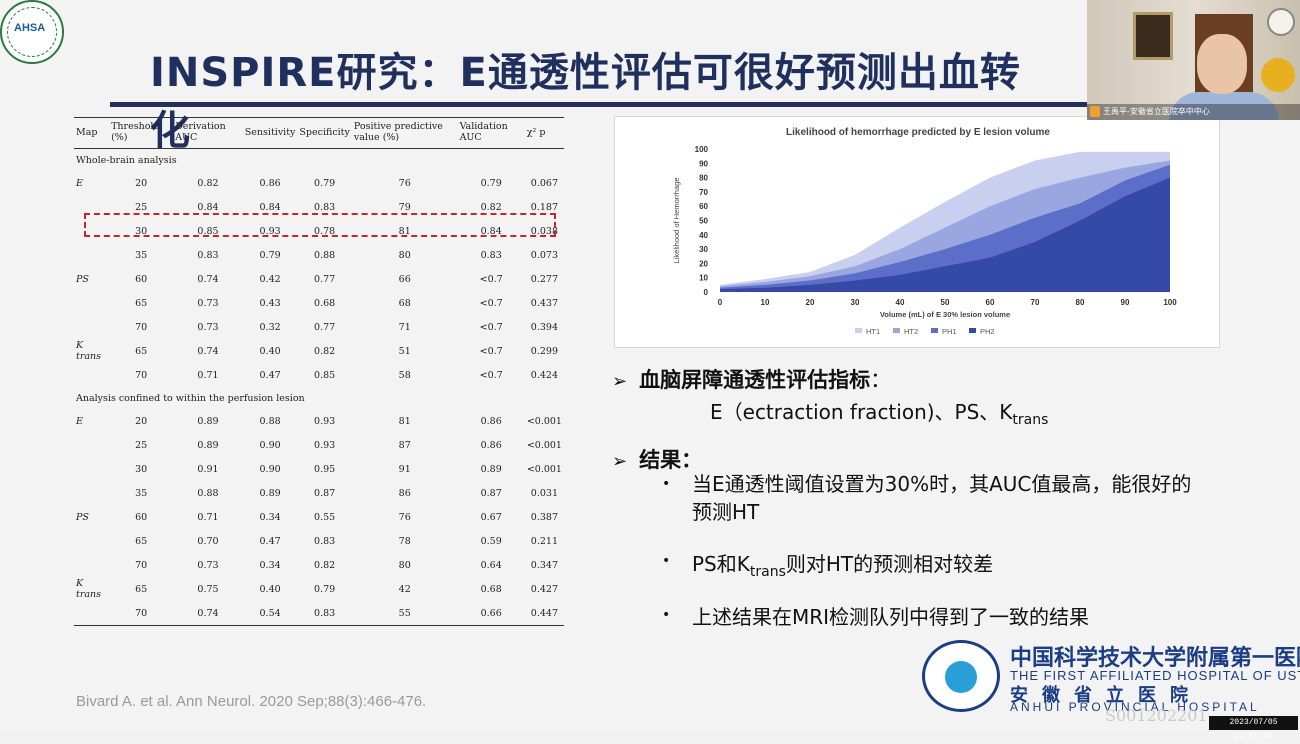 This screenshot has height=744, width=1300. What do you see at coordinates (404, 445) in the screenshot?
I see `value-cell: 87` at bounding box center [404, 445].